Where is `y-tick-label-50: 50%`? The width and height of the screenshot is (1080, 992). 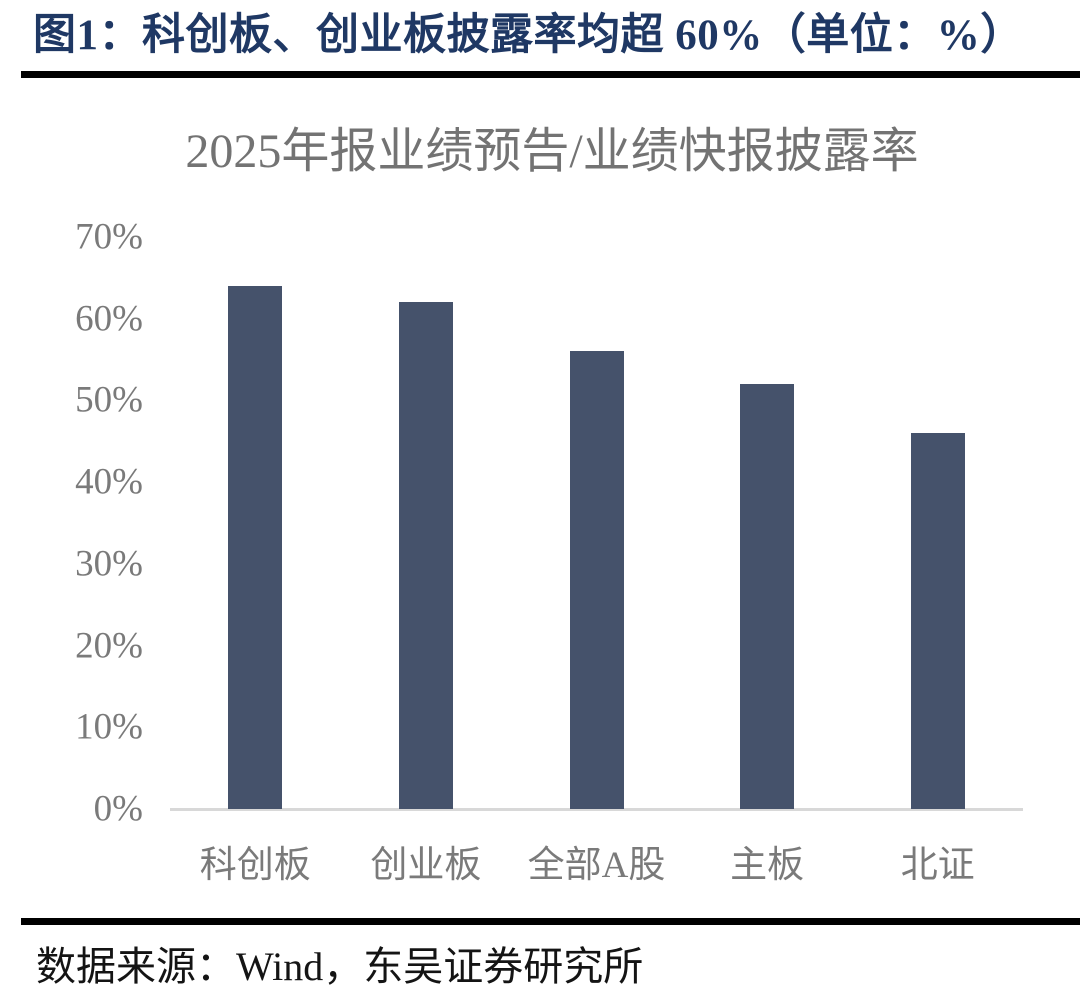
y-tick-label-50: 50% is located at coordinates (109, 400).